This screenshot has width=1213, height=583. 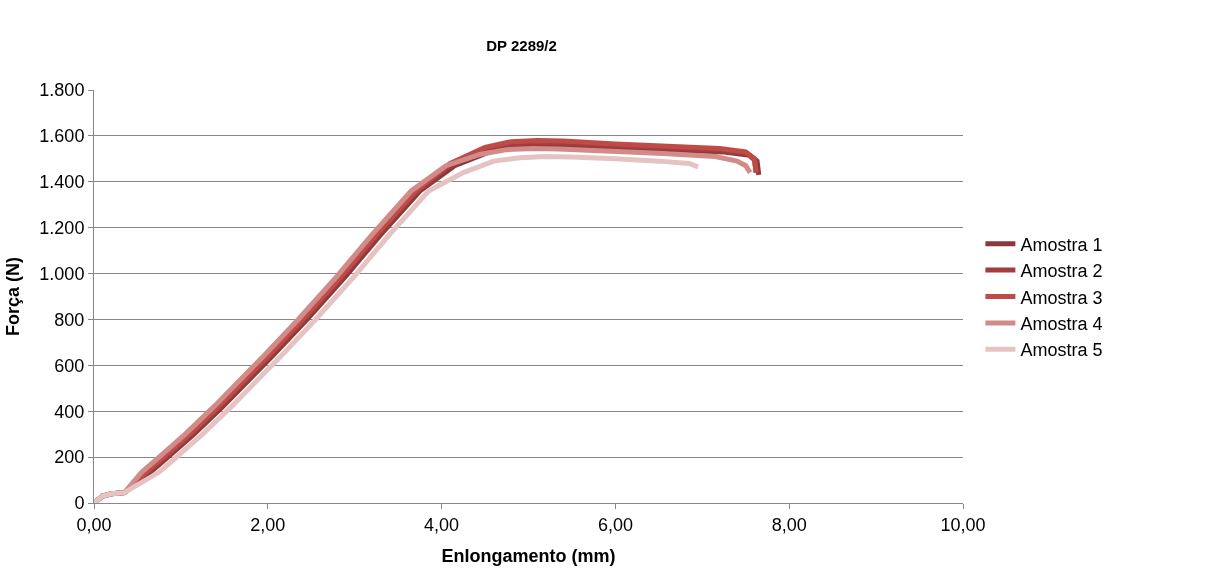 What do you see at coordinates (69, 411) in the screenshot?
I see `y-tick-label: 400` at bounding box center [69, 411].